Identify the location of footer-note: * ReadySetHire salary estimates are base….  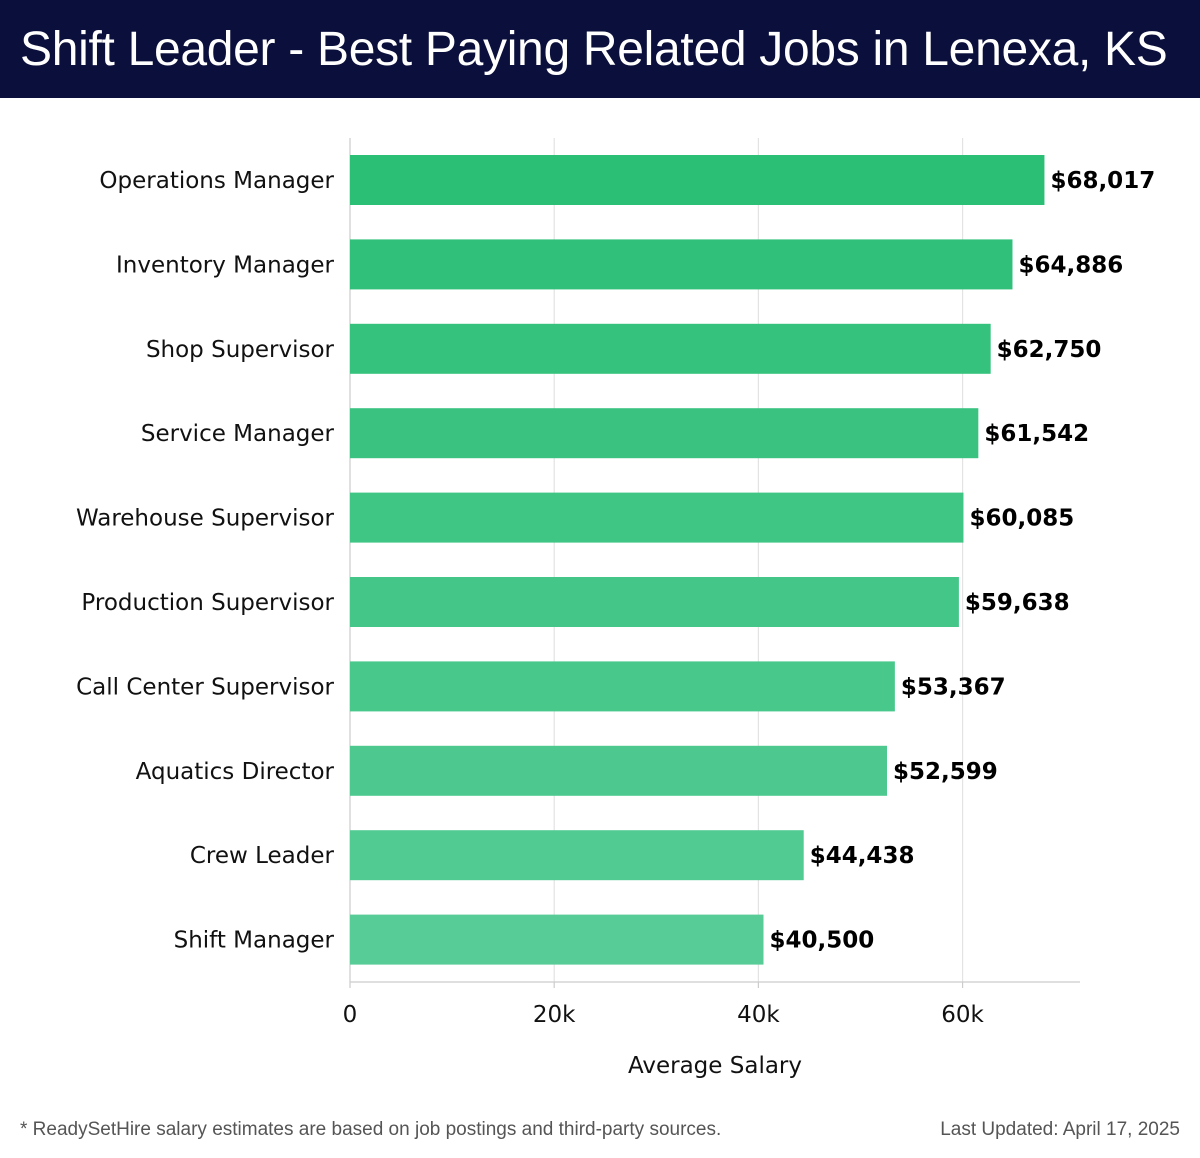
(371, 1129).